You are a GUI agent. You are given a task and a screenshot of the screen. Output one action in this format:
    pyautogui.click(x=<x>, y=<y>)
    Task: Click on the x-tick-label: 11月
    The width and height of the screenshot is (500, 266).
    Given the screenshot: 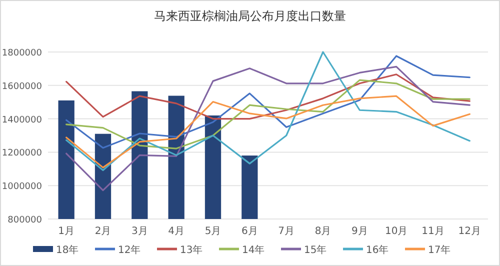 What is the action you would take?
    pyautogui.click(x=433, y=231)
    